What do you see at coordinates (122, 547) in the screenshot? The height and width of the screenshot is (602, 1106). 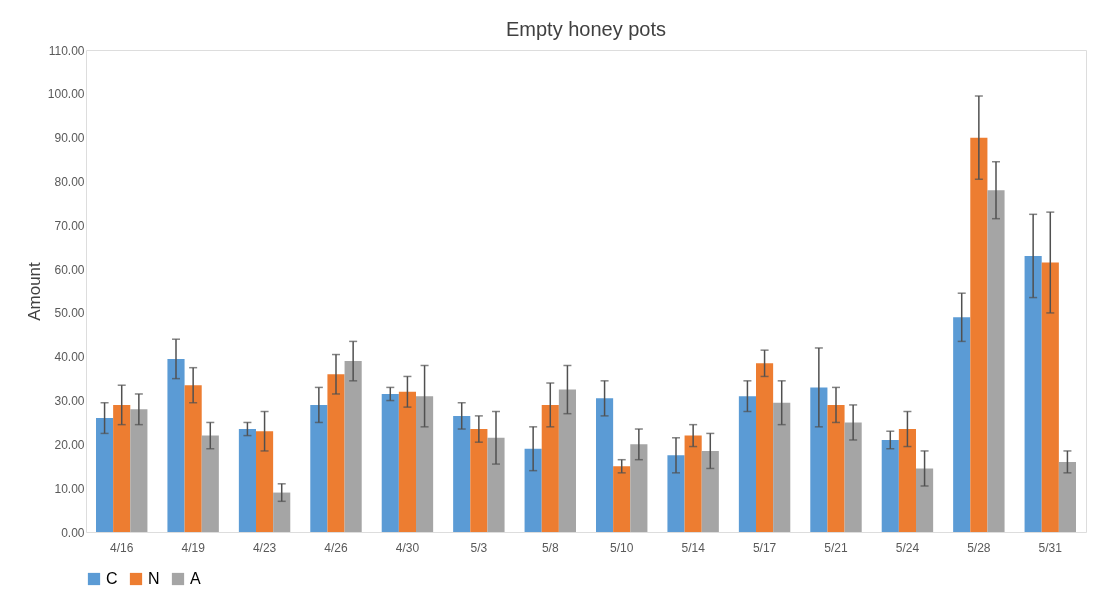 I see `x-tick-label: 4/16` at bounding box center [122, 547].